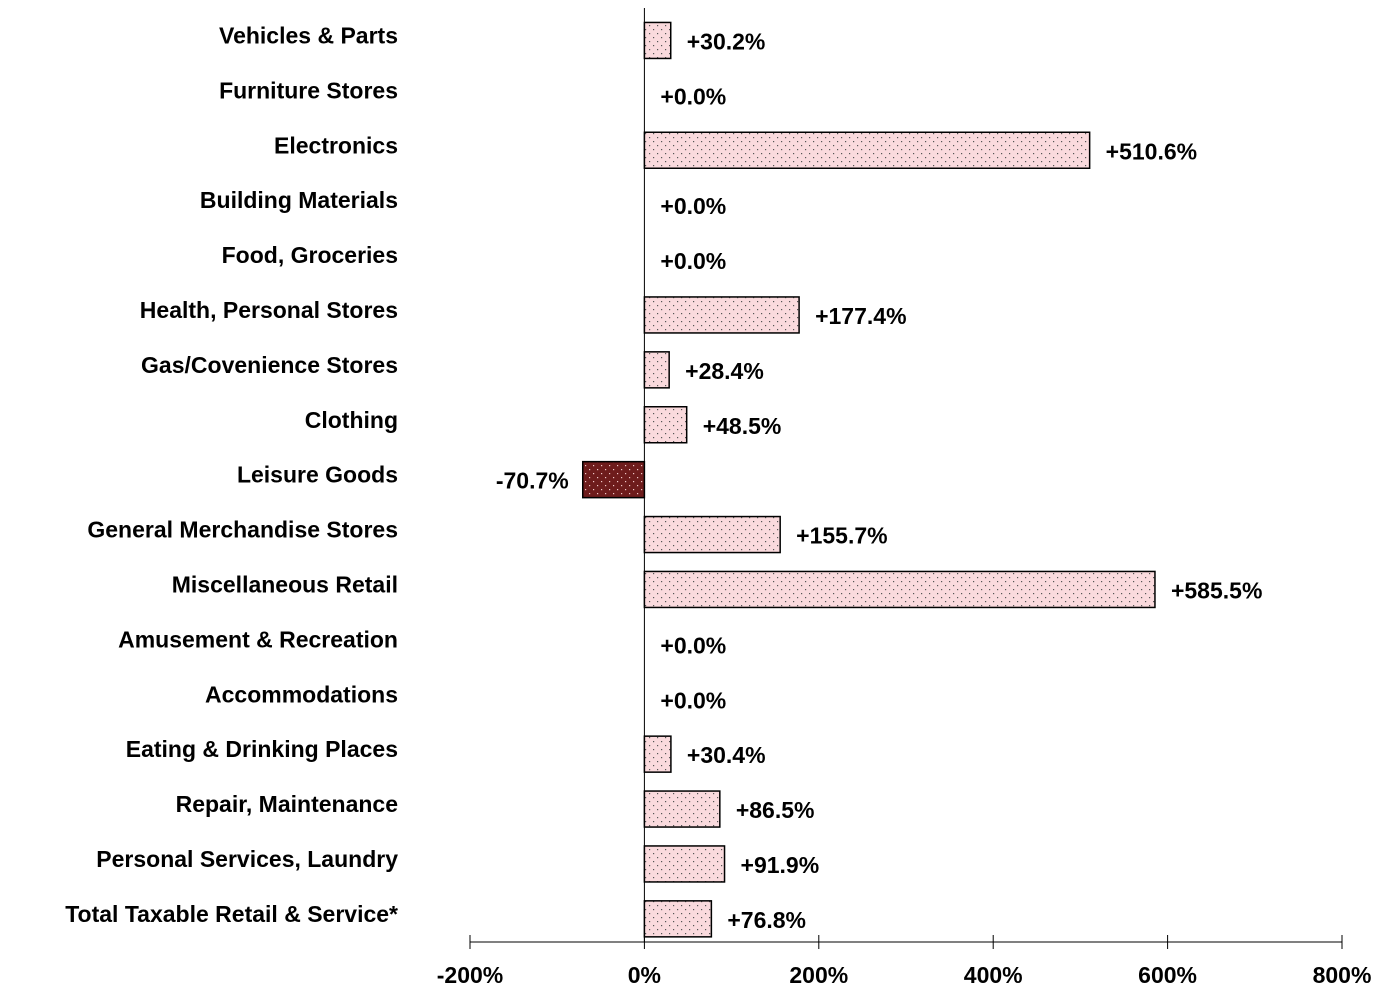 The image size is (1395, 990). Describe the element at coordinates (1342, 975) in the screenshot. I see `x-tick-label: 800%` at that location.